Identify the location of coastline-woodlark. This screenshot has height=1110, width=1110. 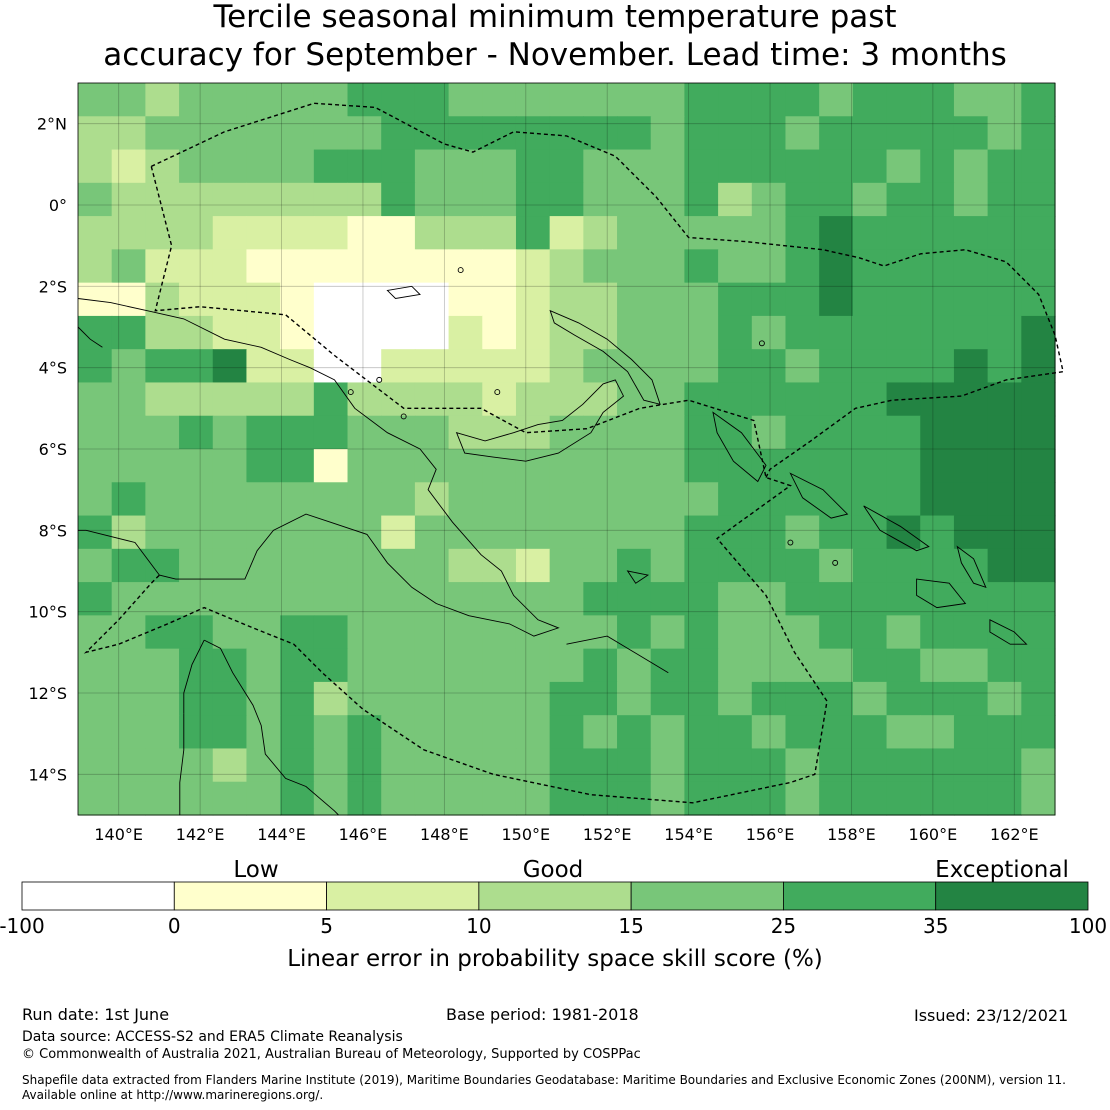
(638, 577).